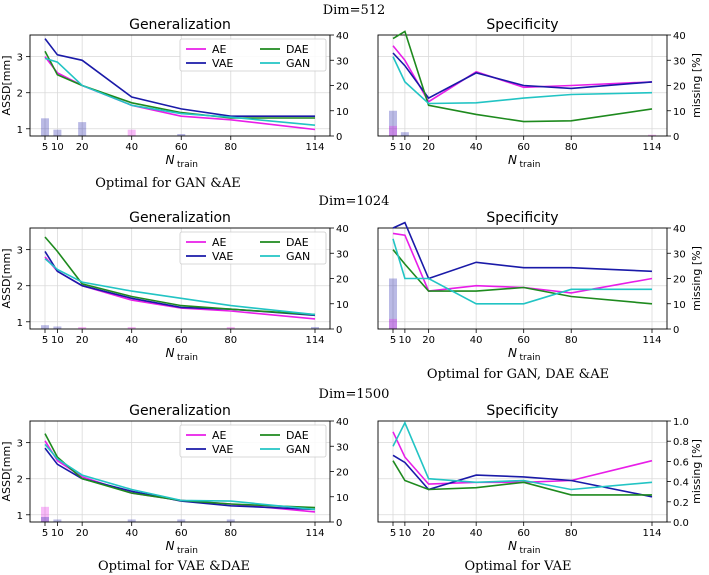  Describe the element at coordinates (681, 422) in the screenshot. I see `y2-tick-label: 1.0` at that location.